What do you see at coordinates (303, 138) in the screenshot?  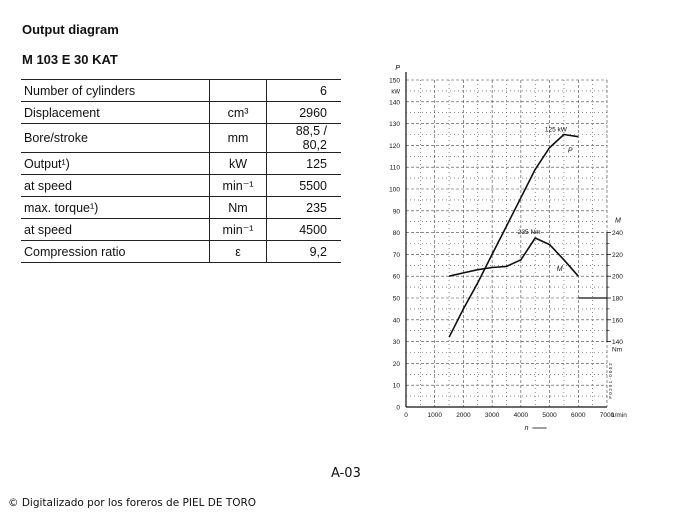 I see `spec-value: 88,5 / 80,2` at bounding box center [303, 138].